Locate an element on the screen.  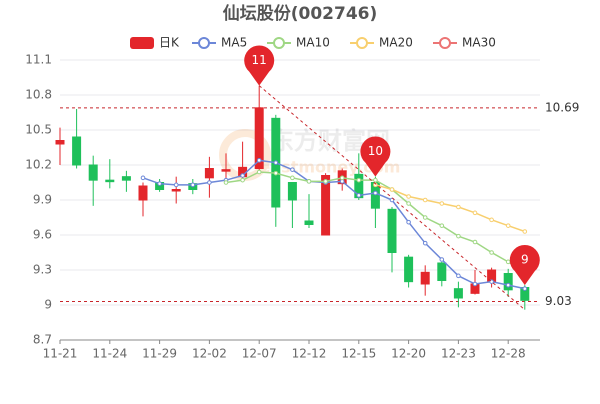
chart-title: 仙坛股份(002746) is located at coordinates (300, 13).